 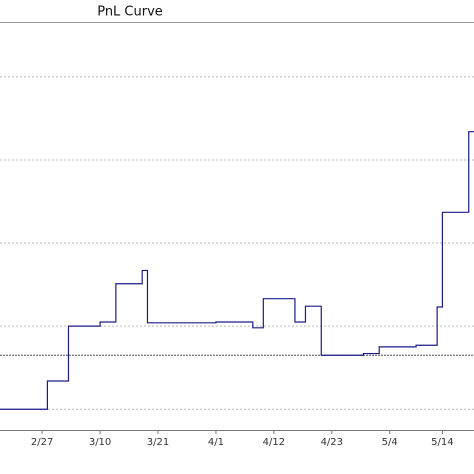 What do you see at coordinates (42, 442) in the screenshot?
I see `x-tick-label: 2/27` at bounding box center [42, 442].